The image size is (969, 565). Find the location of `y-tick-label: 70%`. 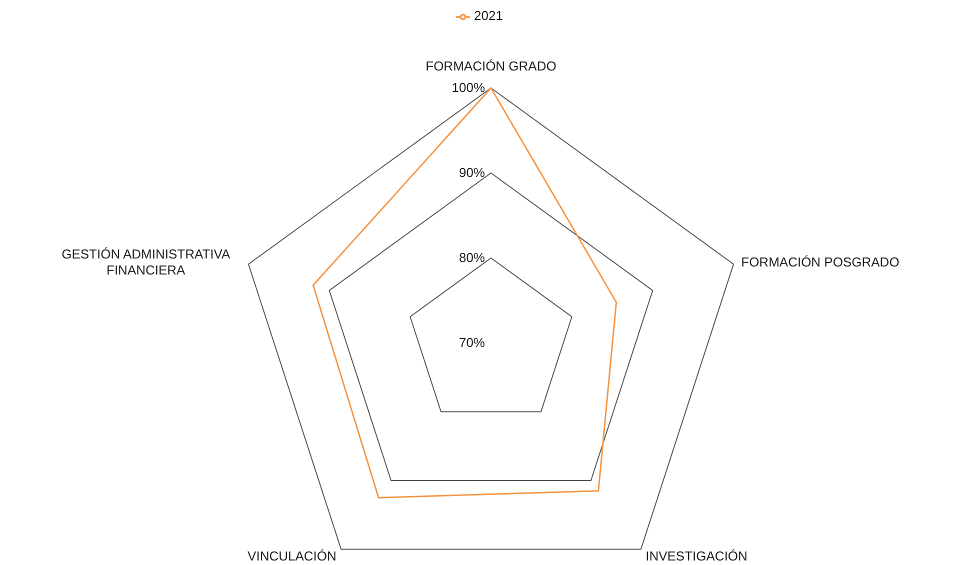

y-tick-label: 70% is located at coordinates (472, 342).